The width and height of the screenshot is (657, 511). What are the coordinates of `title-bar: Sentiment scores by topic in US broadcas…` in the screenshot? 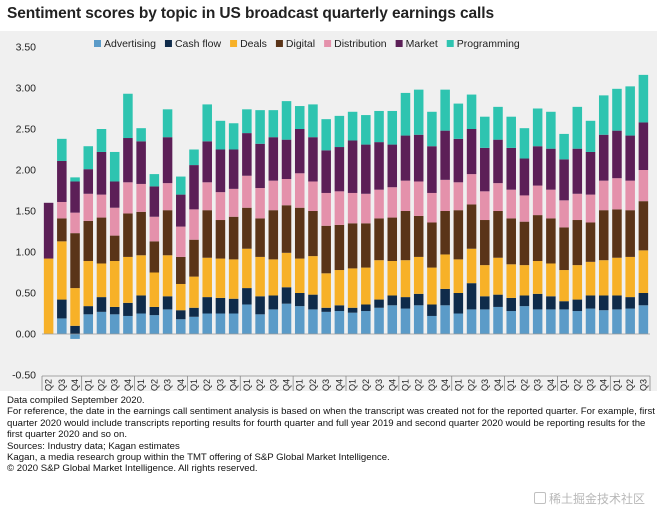 It's located at (328, 15).